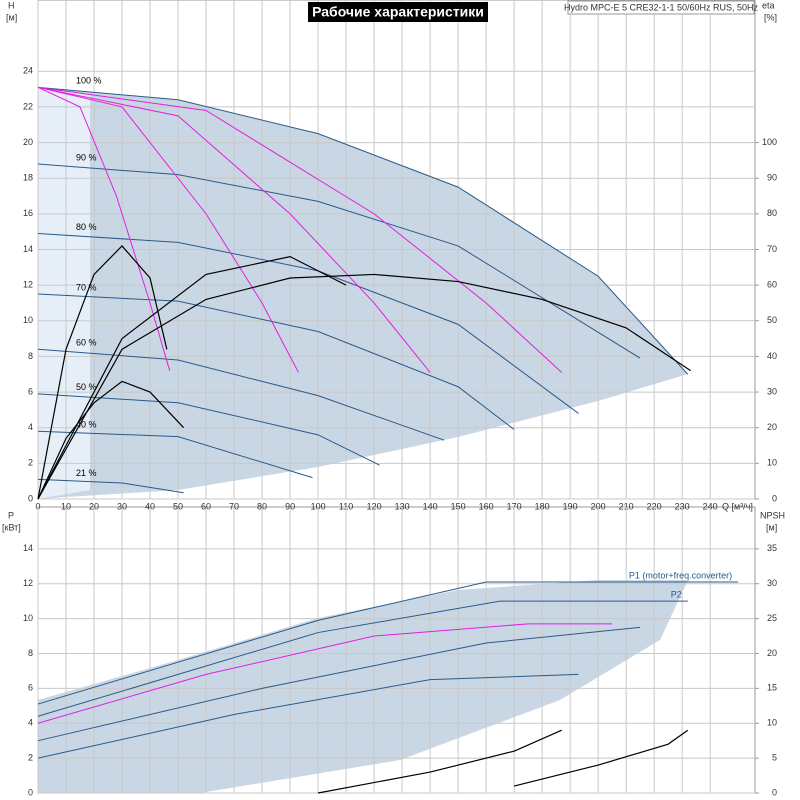 This screenshot has height=800, width=800. What do you see at coordinates (772, 688) in the screenshot?
I see `y2-tick-label: 15` at bounding box center [772, 688].